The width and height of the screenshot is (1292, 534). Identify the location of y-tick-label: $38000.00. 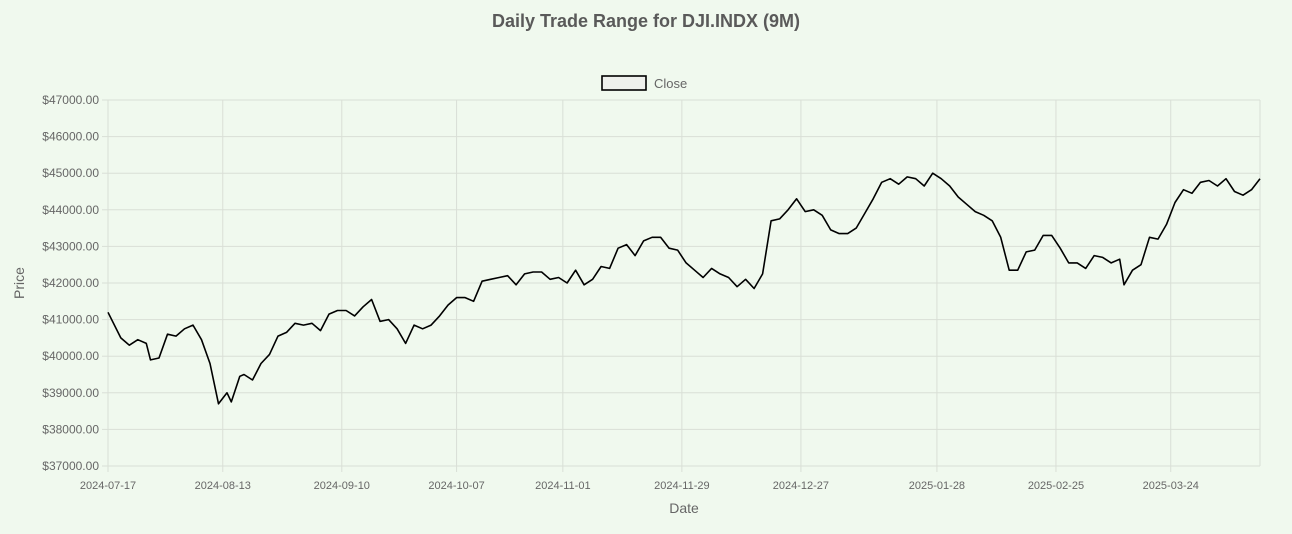
(70, 429).